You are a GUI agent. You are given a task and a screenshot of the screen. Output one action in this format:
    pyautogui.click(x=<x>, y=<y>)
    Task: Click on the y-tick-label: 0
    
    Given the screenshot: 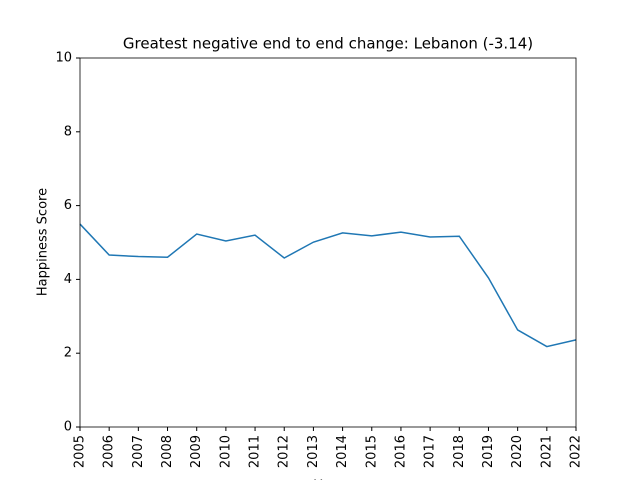 What is the action you would take?
    pyautogui.click(x=68, y=427)
    